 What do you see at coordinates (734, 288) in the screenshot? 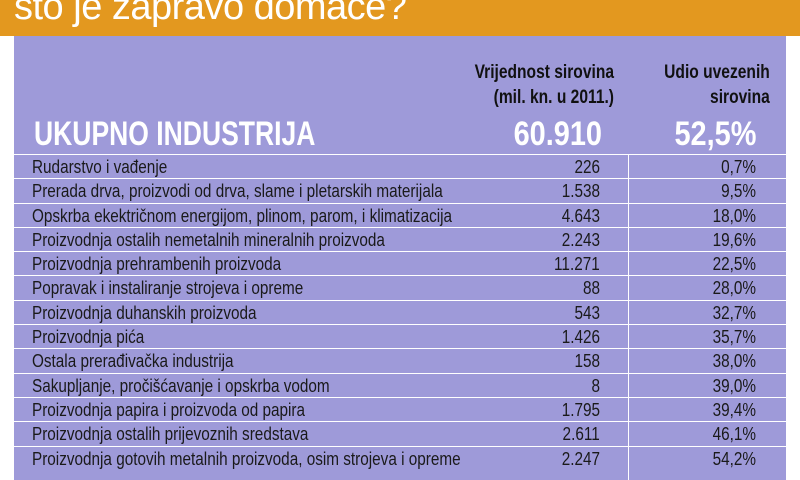
I see `row-share: 28,0%` at bounding box center [734, 288].